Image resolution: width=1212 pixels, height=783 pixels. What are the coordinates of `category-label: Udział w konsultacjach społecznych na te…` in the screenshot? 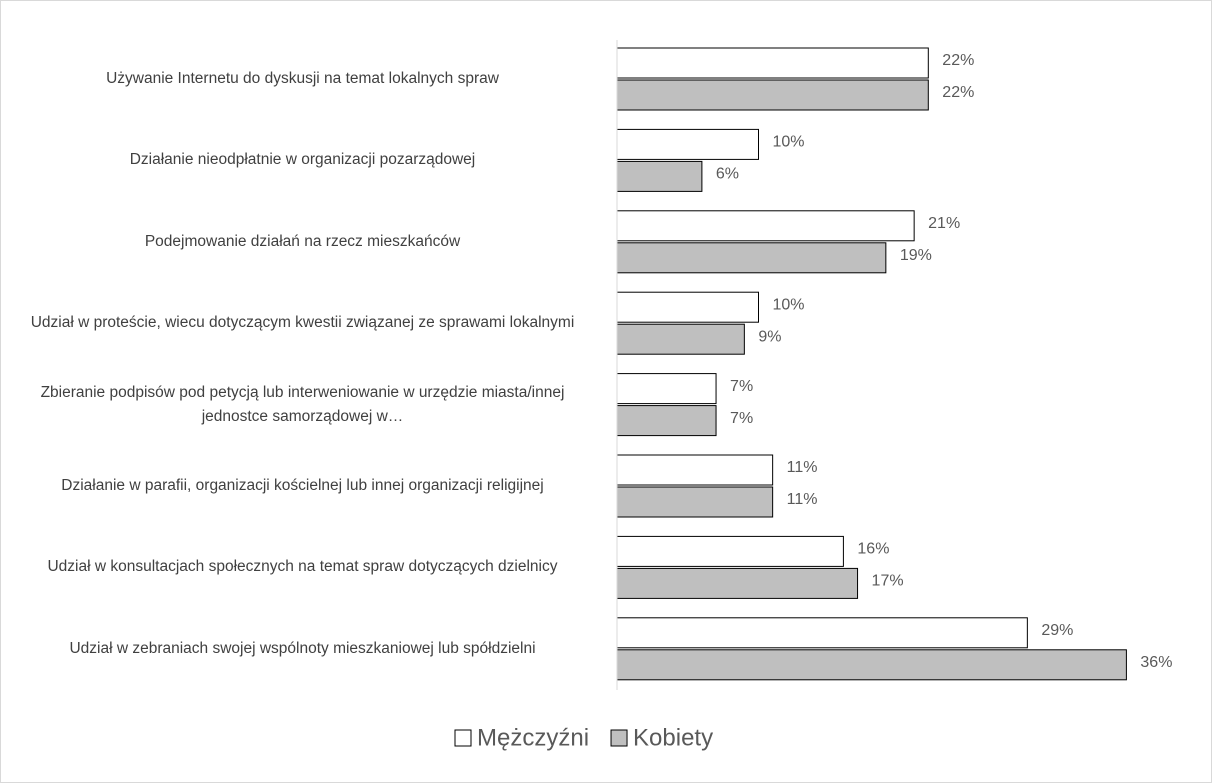 It's located at (302, 567).